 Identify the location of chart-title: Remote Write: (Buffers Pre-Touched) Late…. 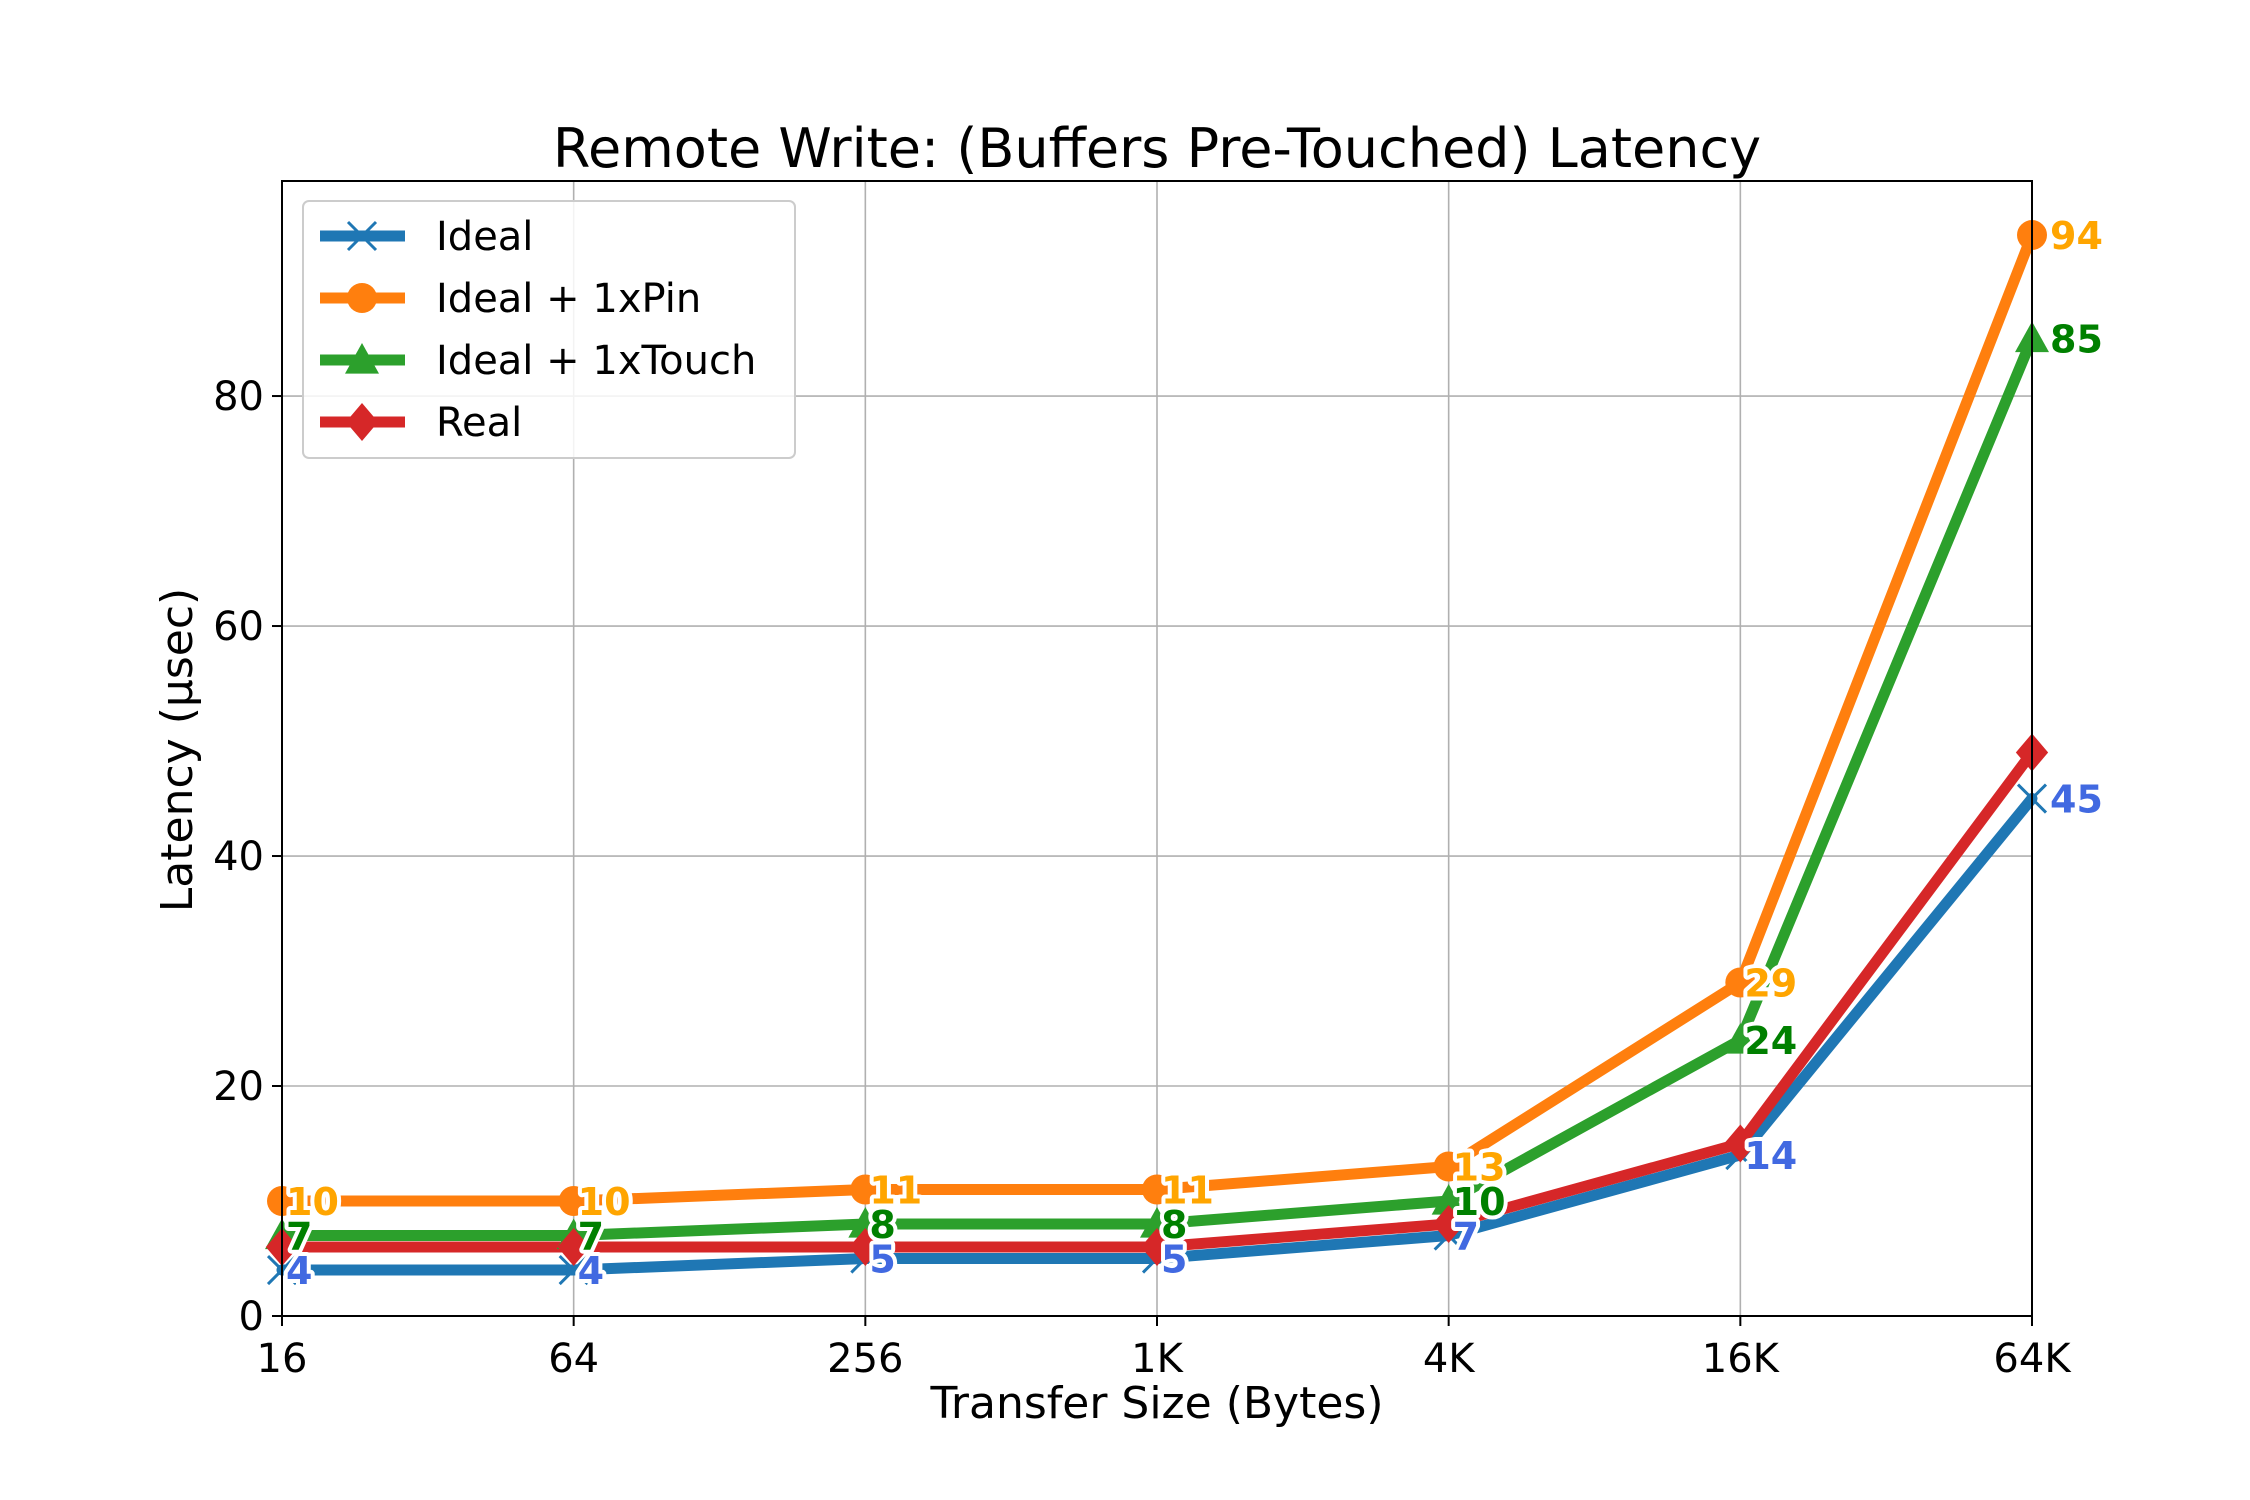
(1157, 148).